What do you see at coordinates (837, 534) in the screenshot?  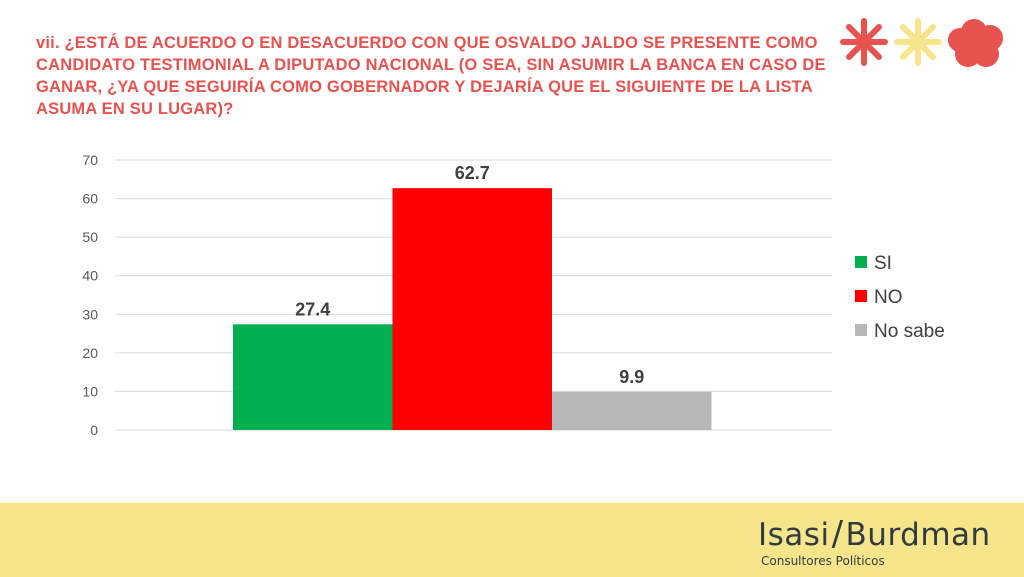 I see `brand-slash: /` at bounding box center [837, 534].